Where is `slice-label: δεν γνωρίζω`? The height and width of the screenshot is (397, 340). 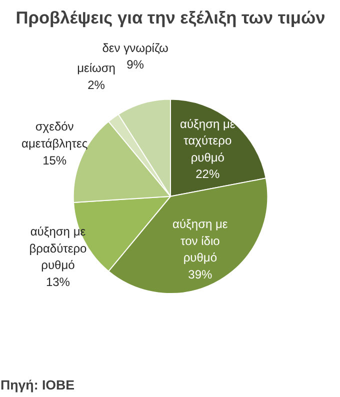 slice-label: δεν γνωρίζω is located at coordinates (135, 47).